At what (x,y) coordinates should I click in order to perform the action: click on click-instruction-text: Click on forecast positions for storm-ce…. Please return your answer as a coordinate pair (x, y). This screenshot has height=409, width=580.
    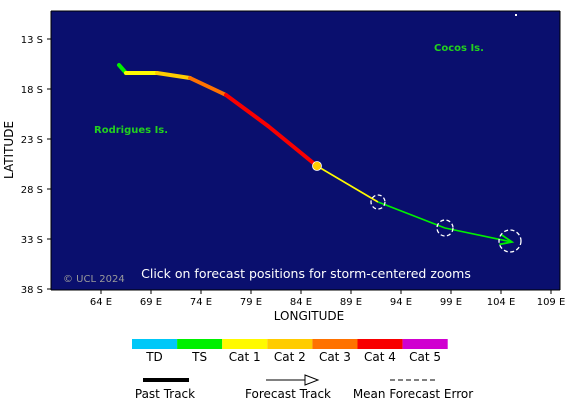
    Looking at the image, I should click on (306, 273).